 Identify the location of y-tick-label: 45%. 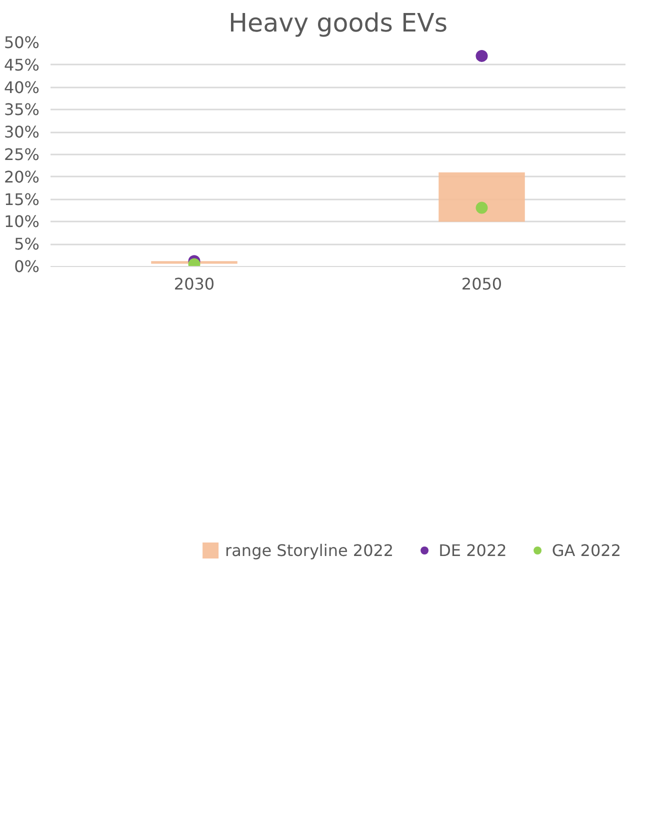
(22, 64).